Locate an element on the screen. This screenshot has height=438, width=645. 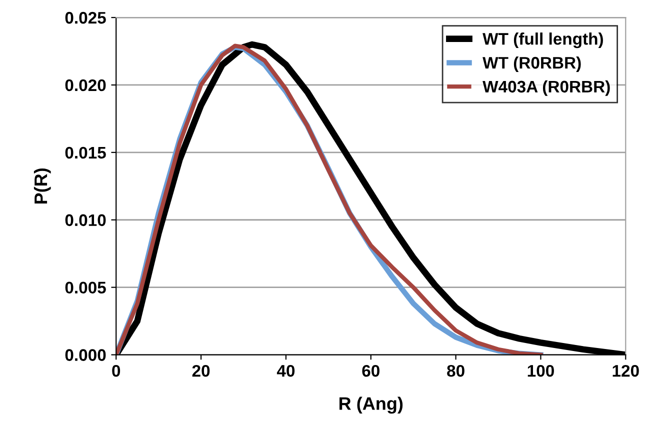
y-tick-label: 0.000 is located at coordinates (85, 355).